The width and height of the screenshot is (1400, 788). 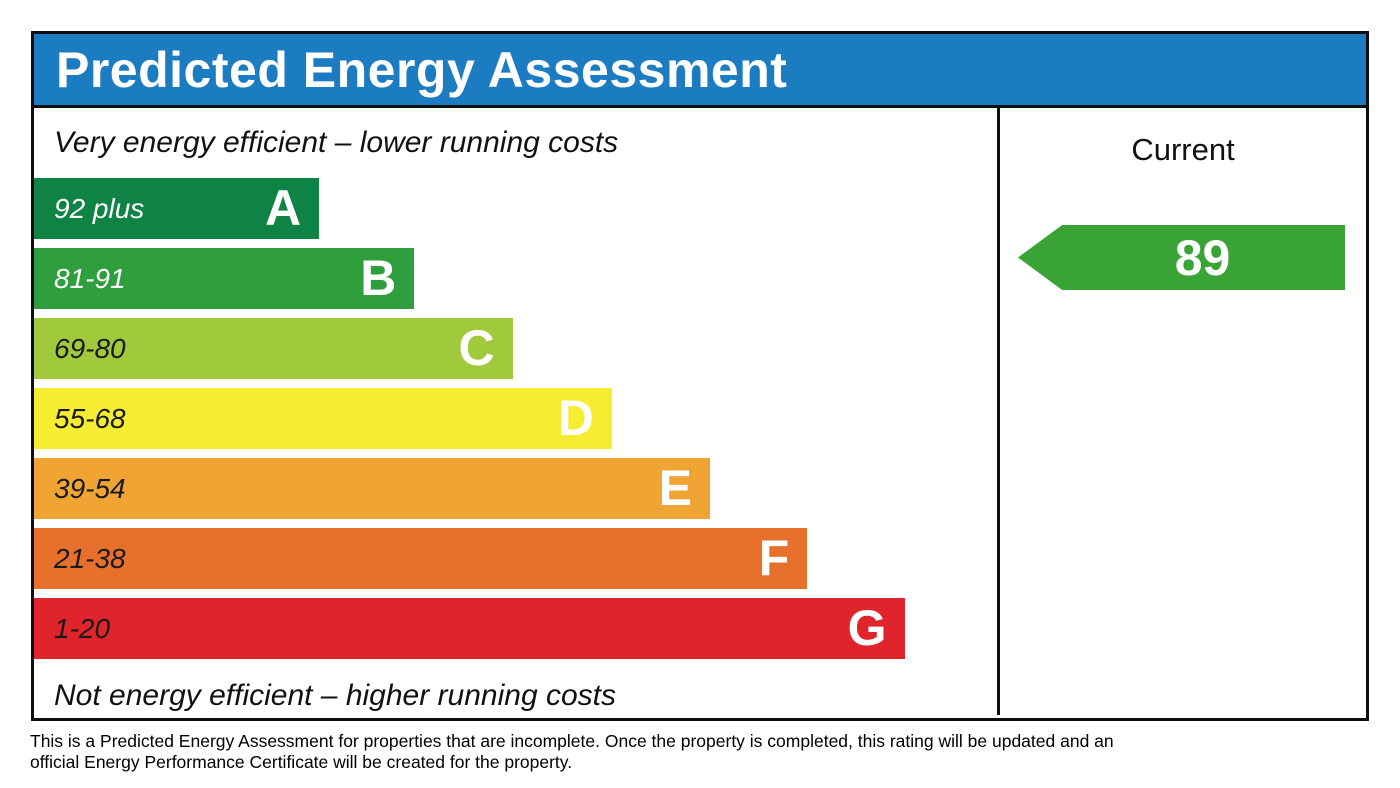 What do you see at coordinates (1202, 257) in the screenshot?
I see `current-rating-value: 89` at bounding box center [1202, 257].